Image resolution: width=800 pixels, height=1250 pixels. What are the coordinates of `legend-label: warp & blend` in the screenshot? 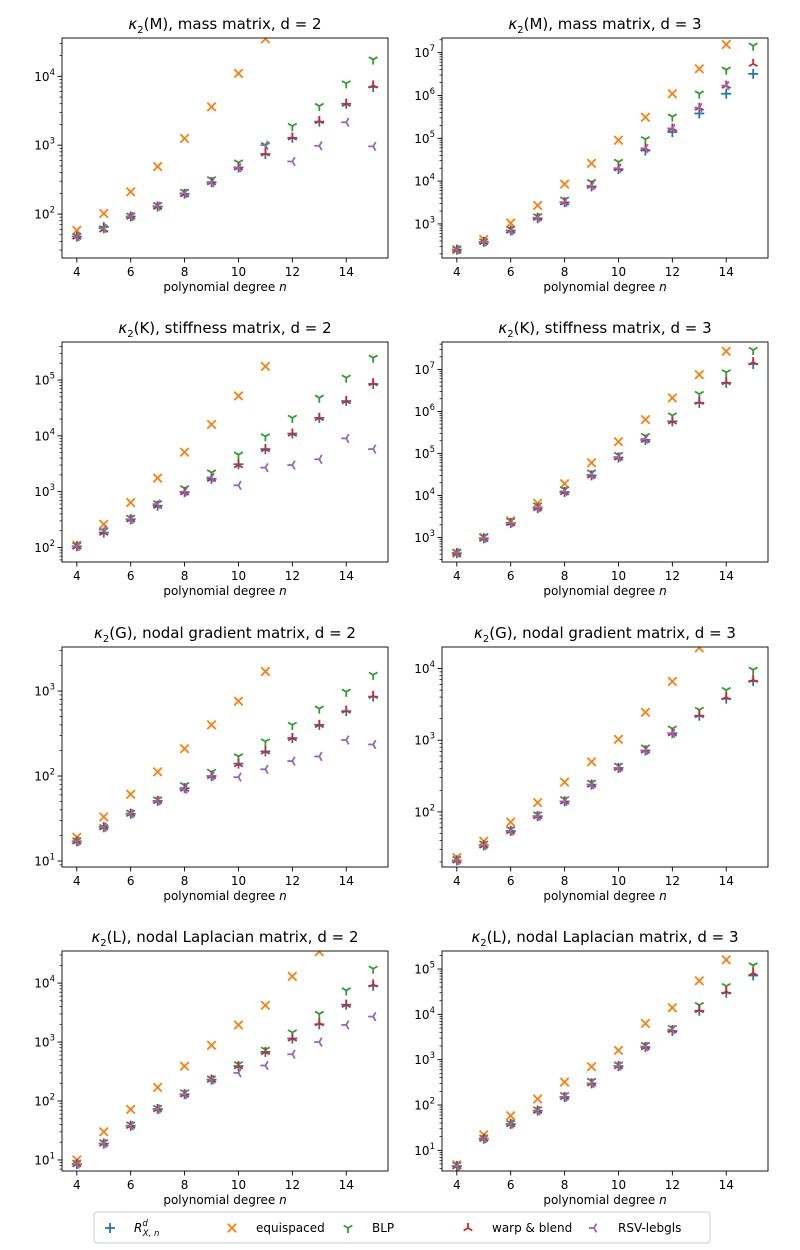 It's located at (532, 1228).